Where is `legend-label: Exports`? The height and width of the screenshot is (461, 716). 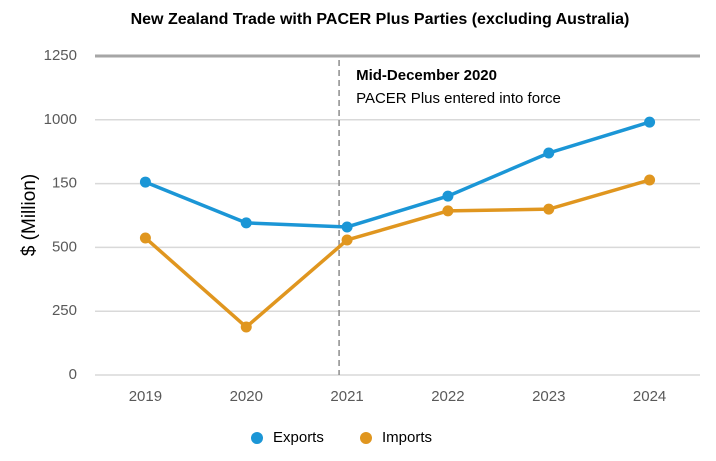
legend-label: Exports is located at coordinates (298, 437).